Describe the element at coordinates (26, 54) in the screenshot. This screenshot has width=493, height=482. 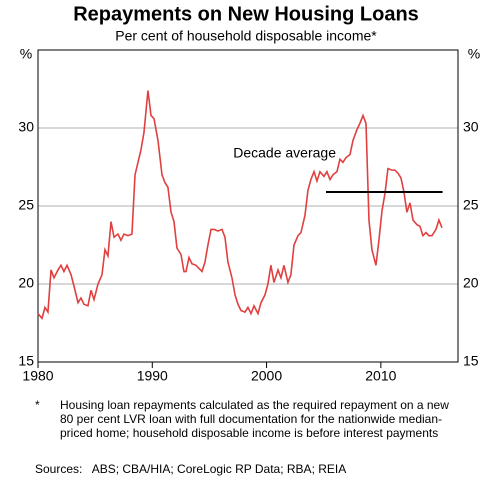
I see `y-axis-label: %` at that location.